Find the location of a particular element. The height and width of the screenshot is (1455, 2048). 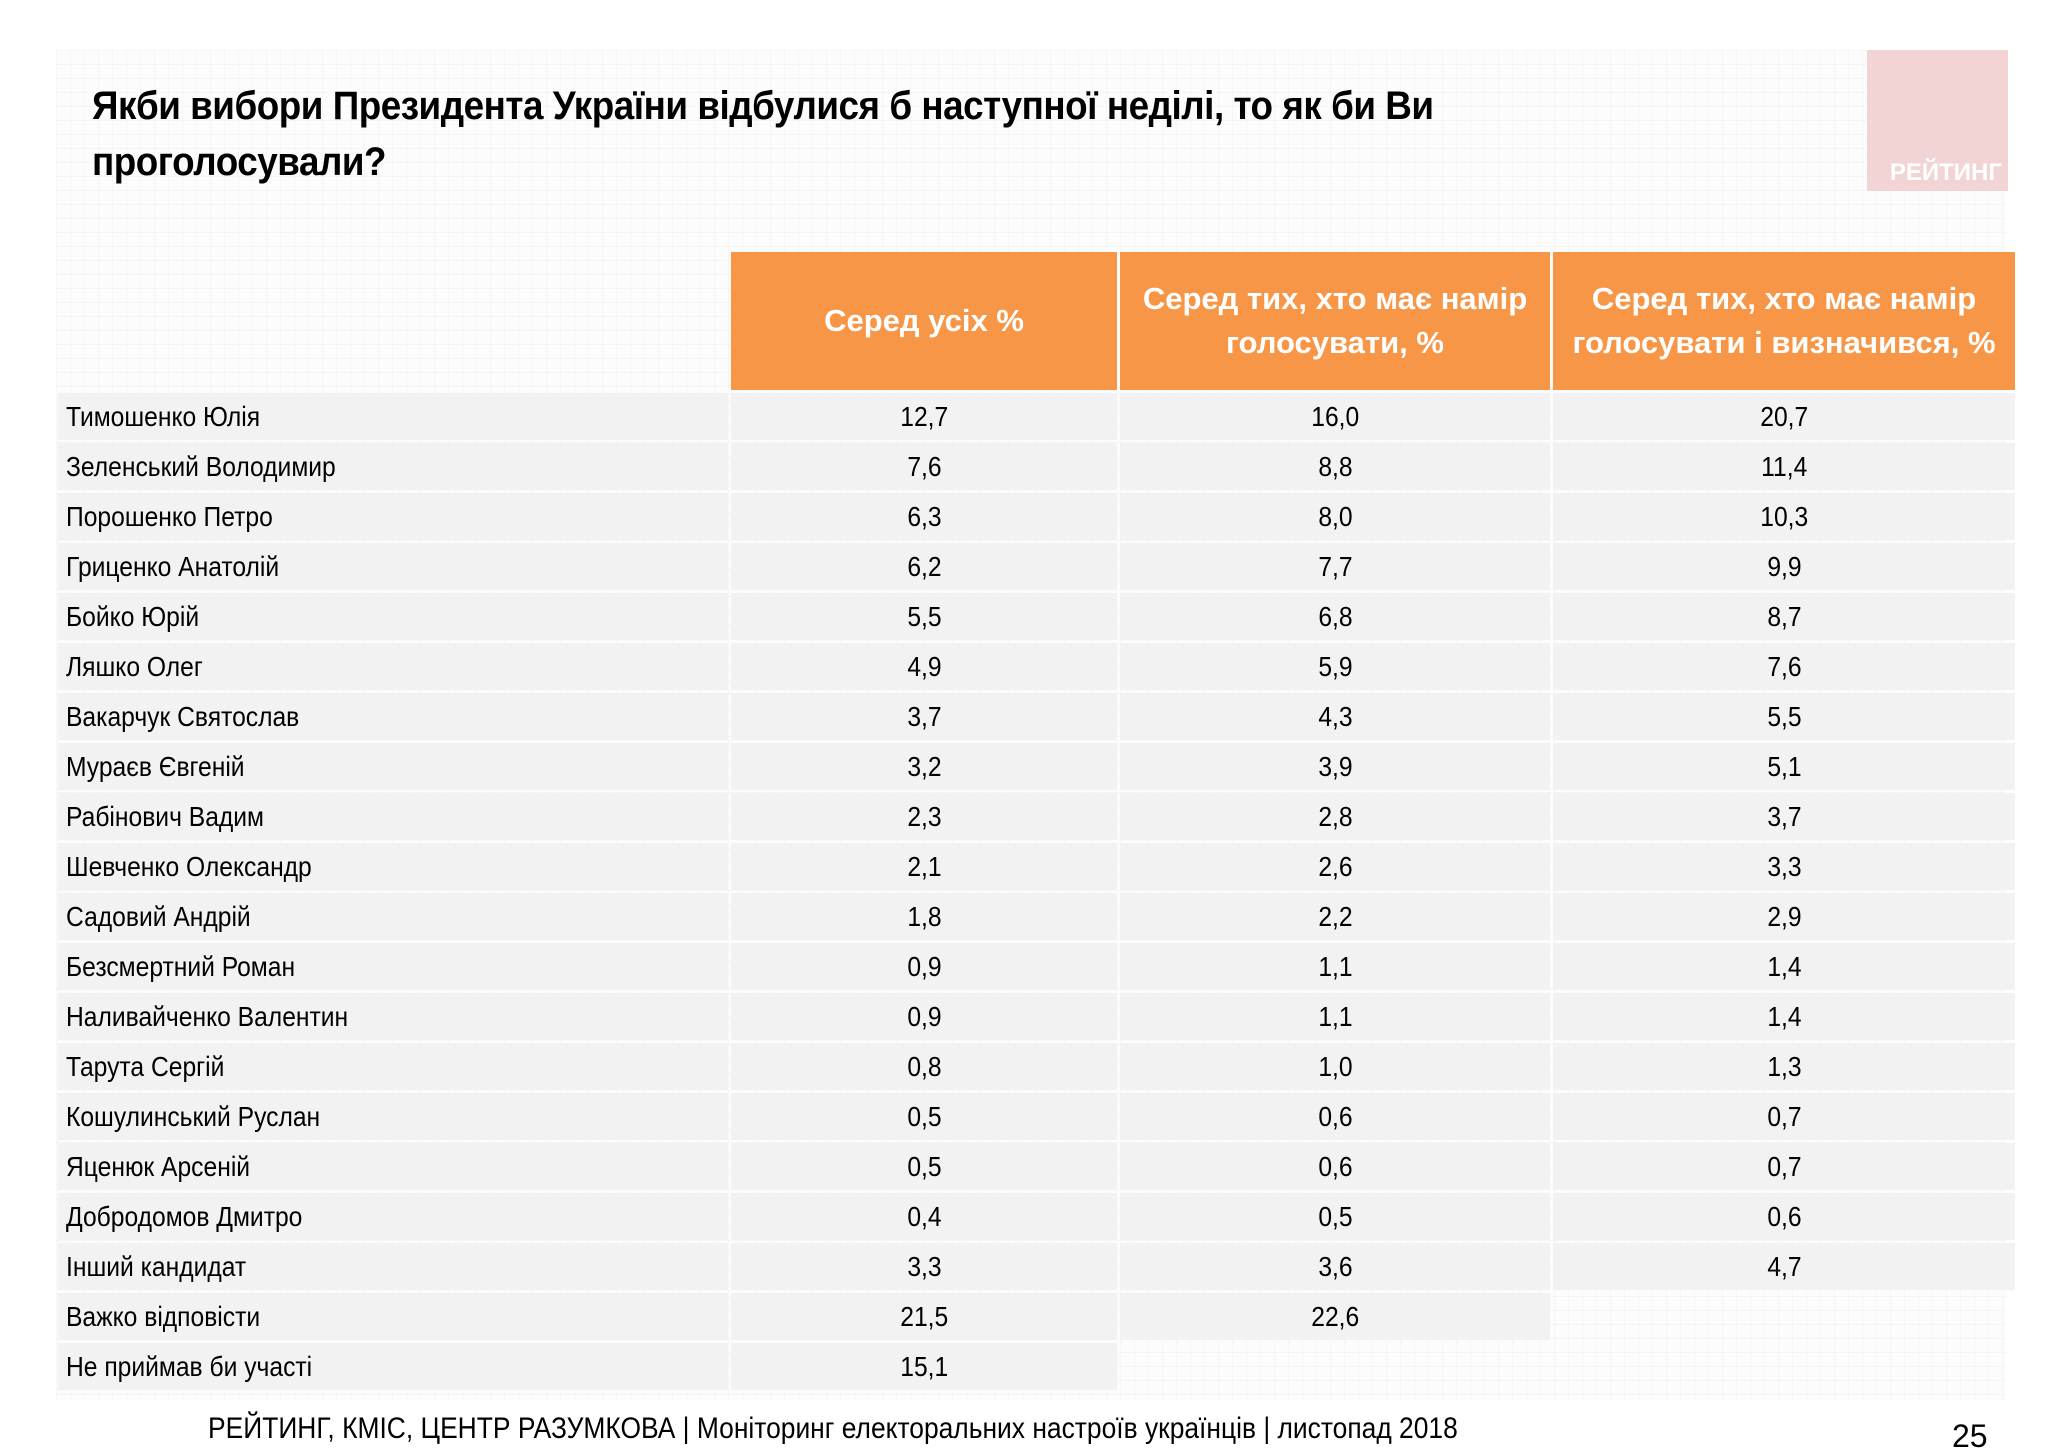

value-cell: 6,8 is located at coordinates (1335, 616).